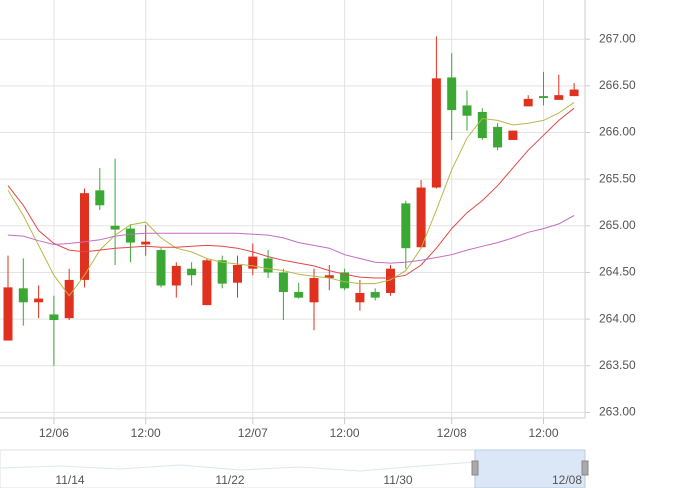 The height and width of the screenshot is (488, 677). I want to click on y-tick-label: 266.50, so click(617, 85).